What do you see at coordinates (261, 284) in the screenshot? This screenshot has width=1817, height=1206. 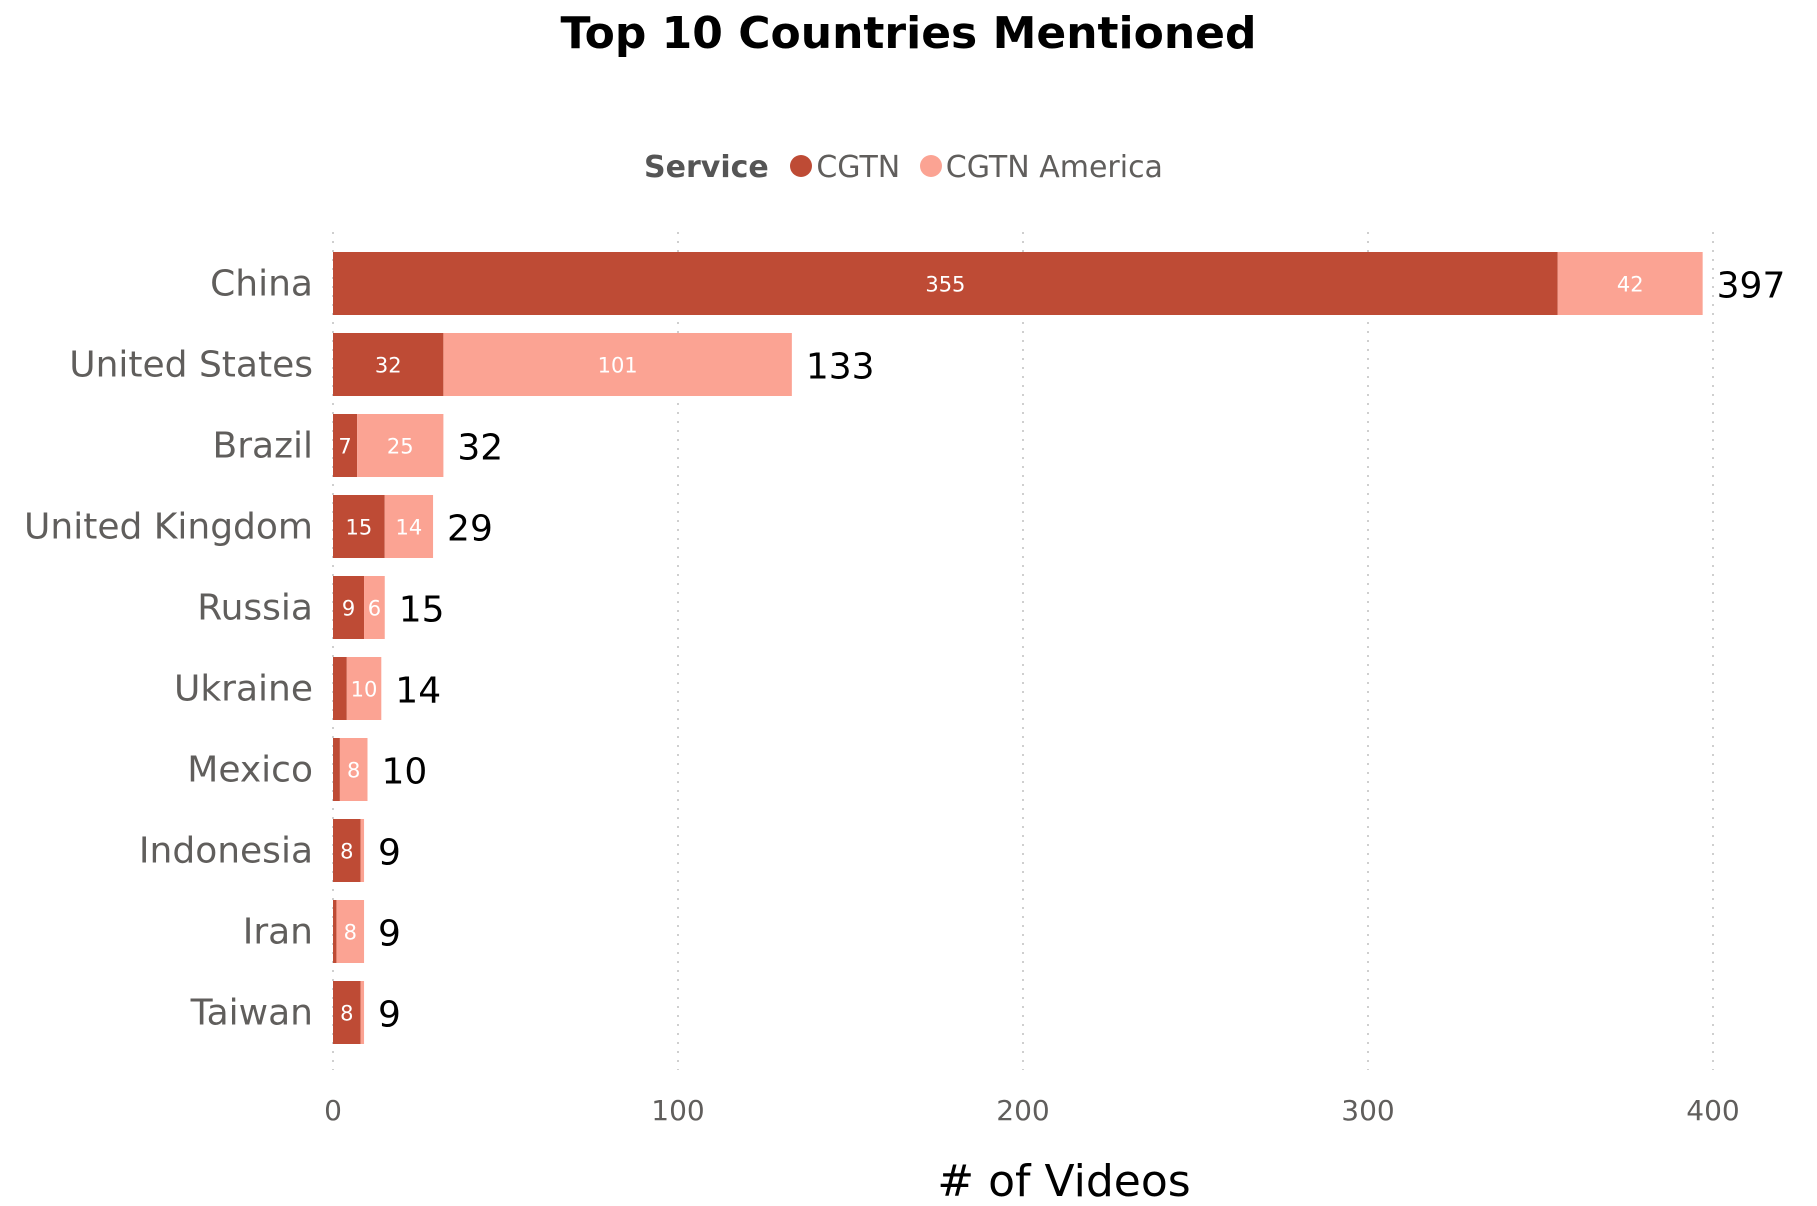 I see `category-label: China` at bounding box center [261, 284].